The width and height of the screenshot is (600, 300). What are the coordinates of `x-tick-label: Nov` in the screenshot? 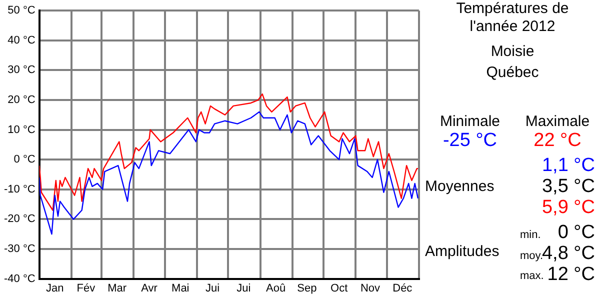 It's located at (370, 288).